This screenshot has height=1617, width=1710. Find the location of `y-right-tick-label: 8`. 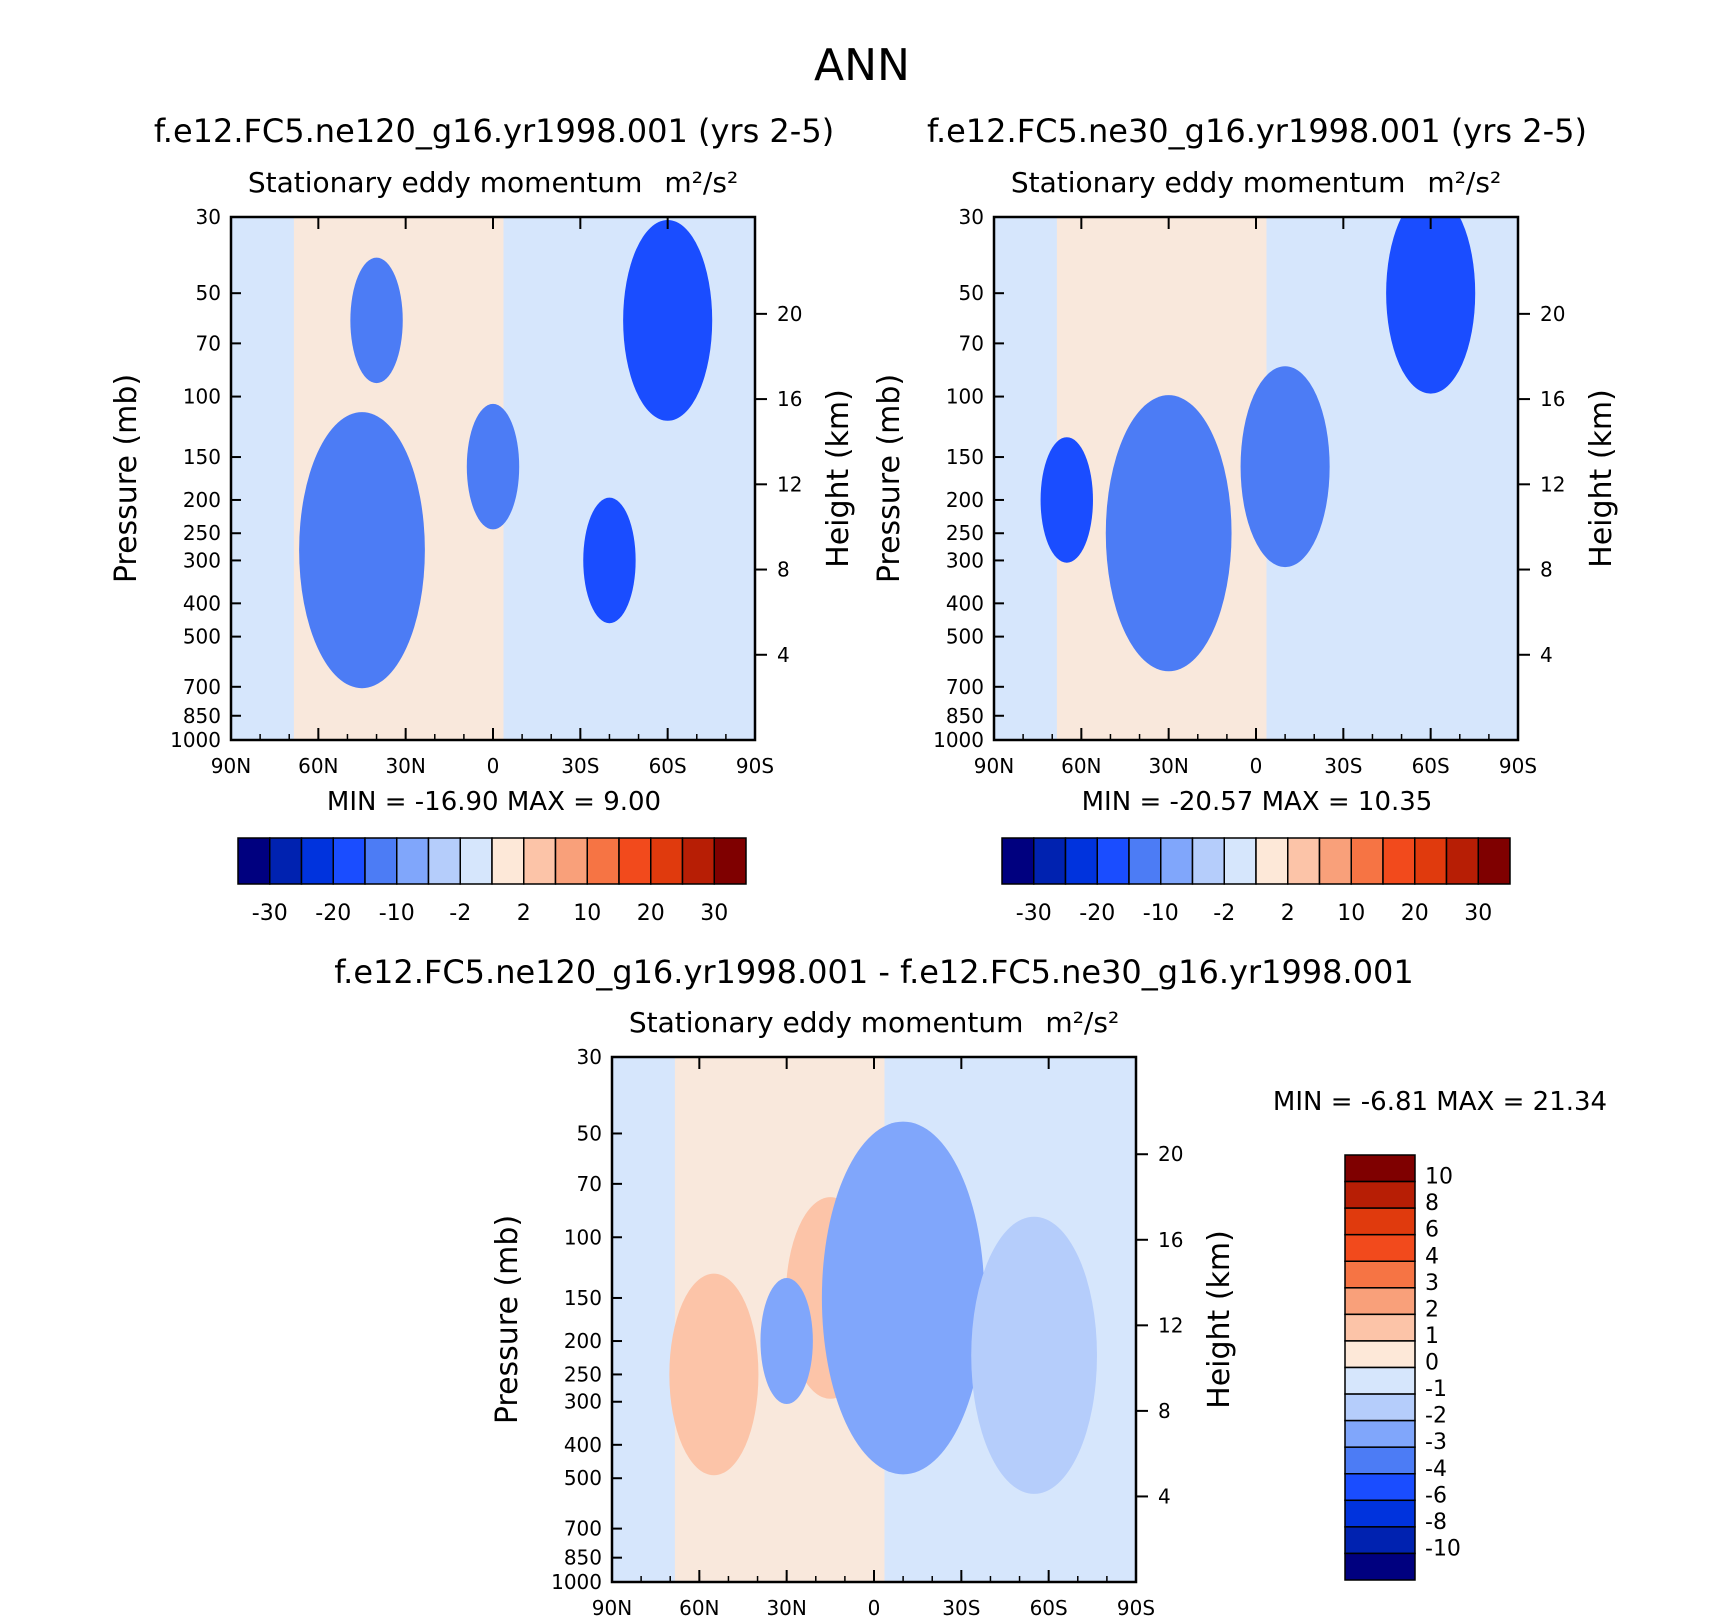

y-right-tick-label: 8 is located at coordinates (1164, 1411).